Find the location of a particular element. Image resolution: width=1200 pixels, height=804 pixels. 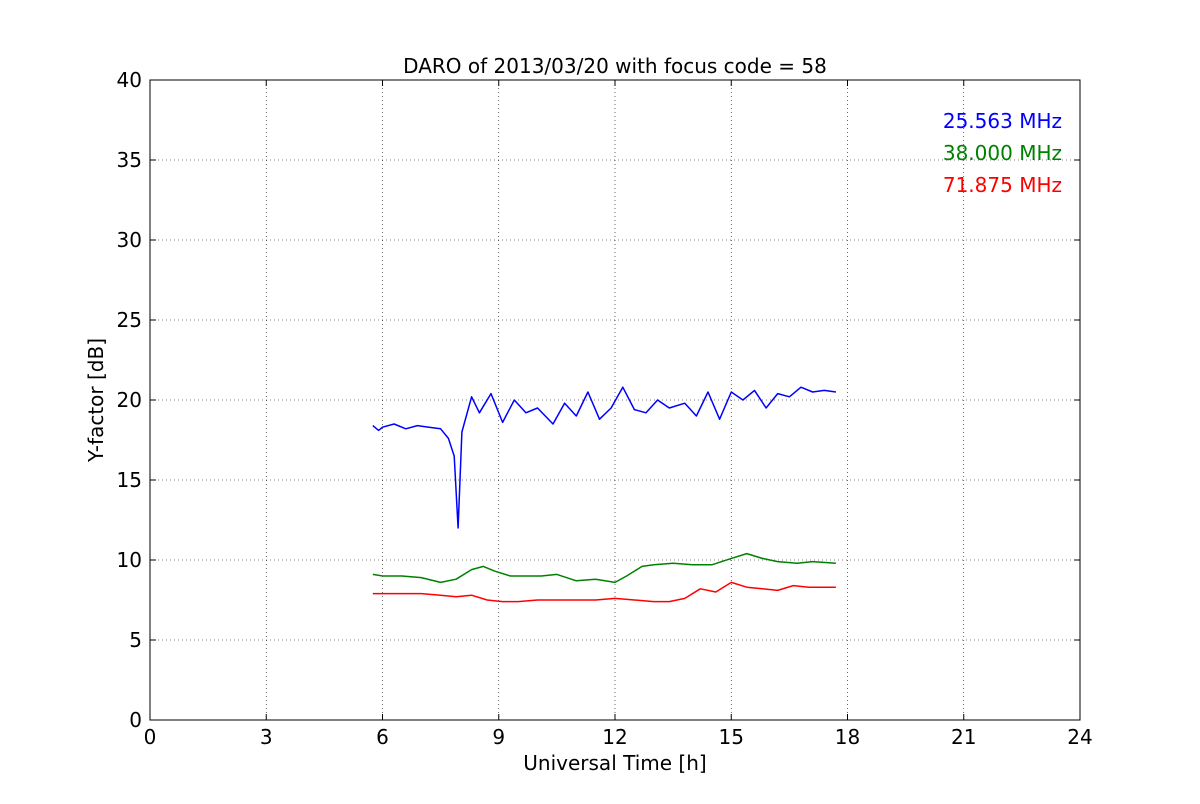

y-tick-label: 0 is located at coordinates (135, 720).